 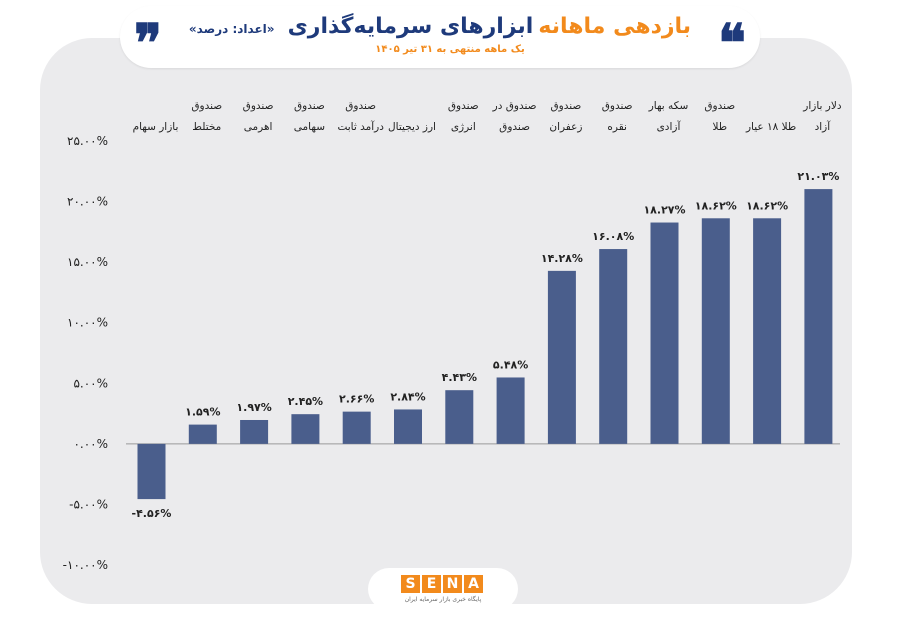 I want to click on data-label: ۲۱.۰۳%, so click(x=818, y=176).